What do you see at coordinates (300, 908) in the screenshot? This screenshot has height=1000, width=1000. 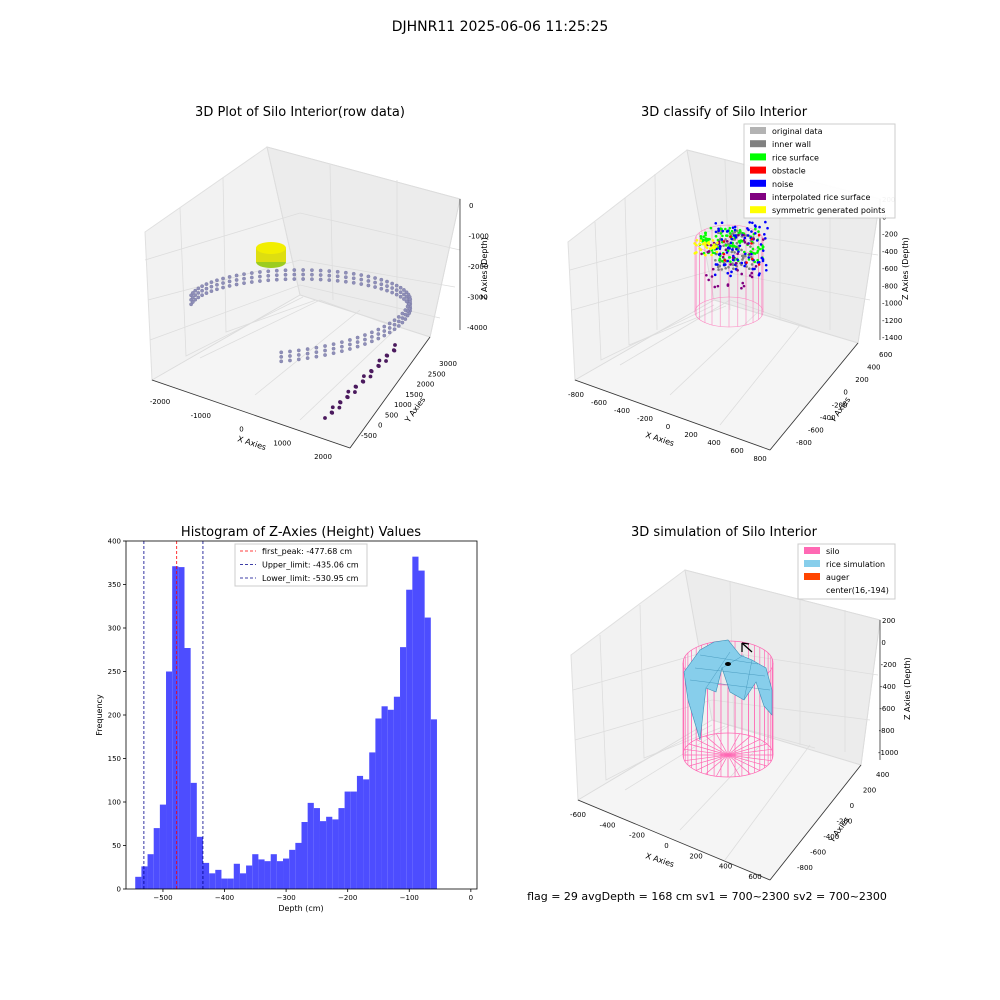 I see `hist-xlabel: Depth (cm)` at bounding box center [300, 908].